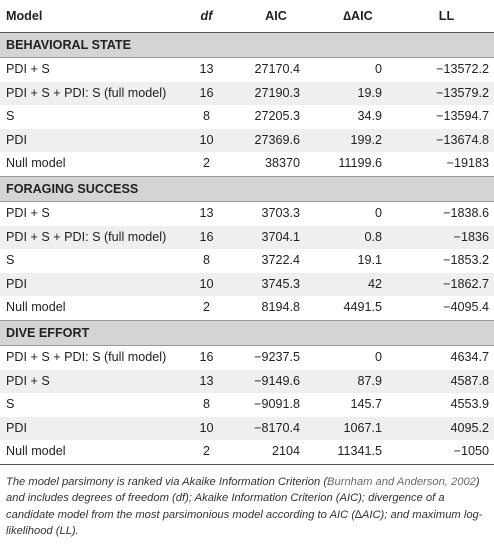  I want to click on section-title: FORAGING SUCCESS, so click(247, 188).